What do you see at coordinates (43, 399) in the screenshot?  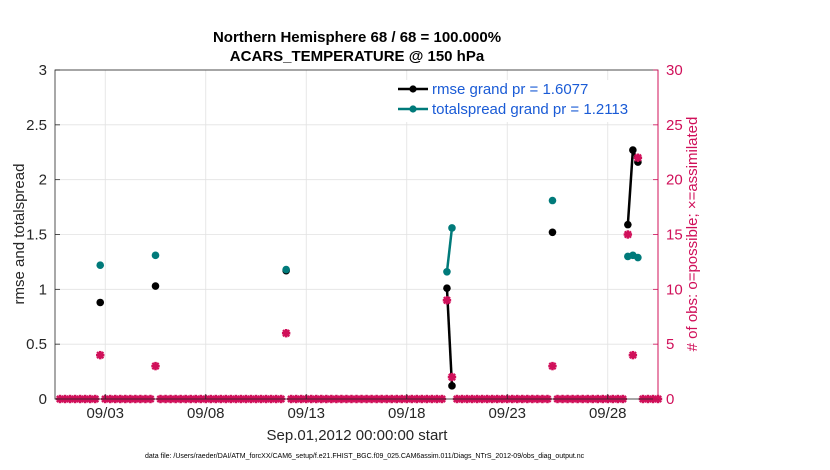 I see `y-tick-label: 0` at bounding box center [43, 399].